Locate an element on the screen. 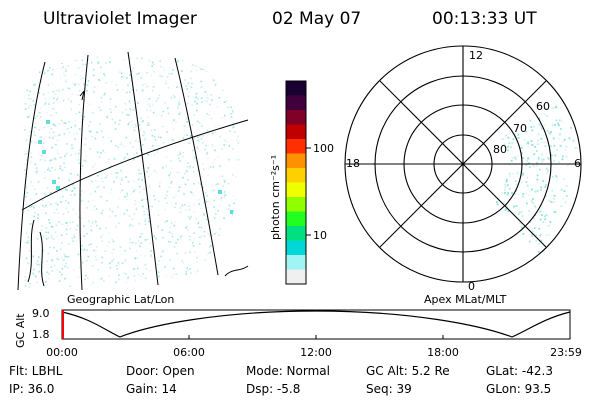 The image size is (600, 400). altitude-xtick: 18:00 is located at coordinates (443, 352).